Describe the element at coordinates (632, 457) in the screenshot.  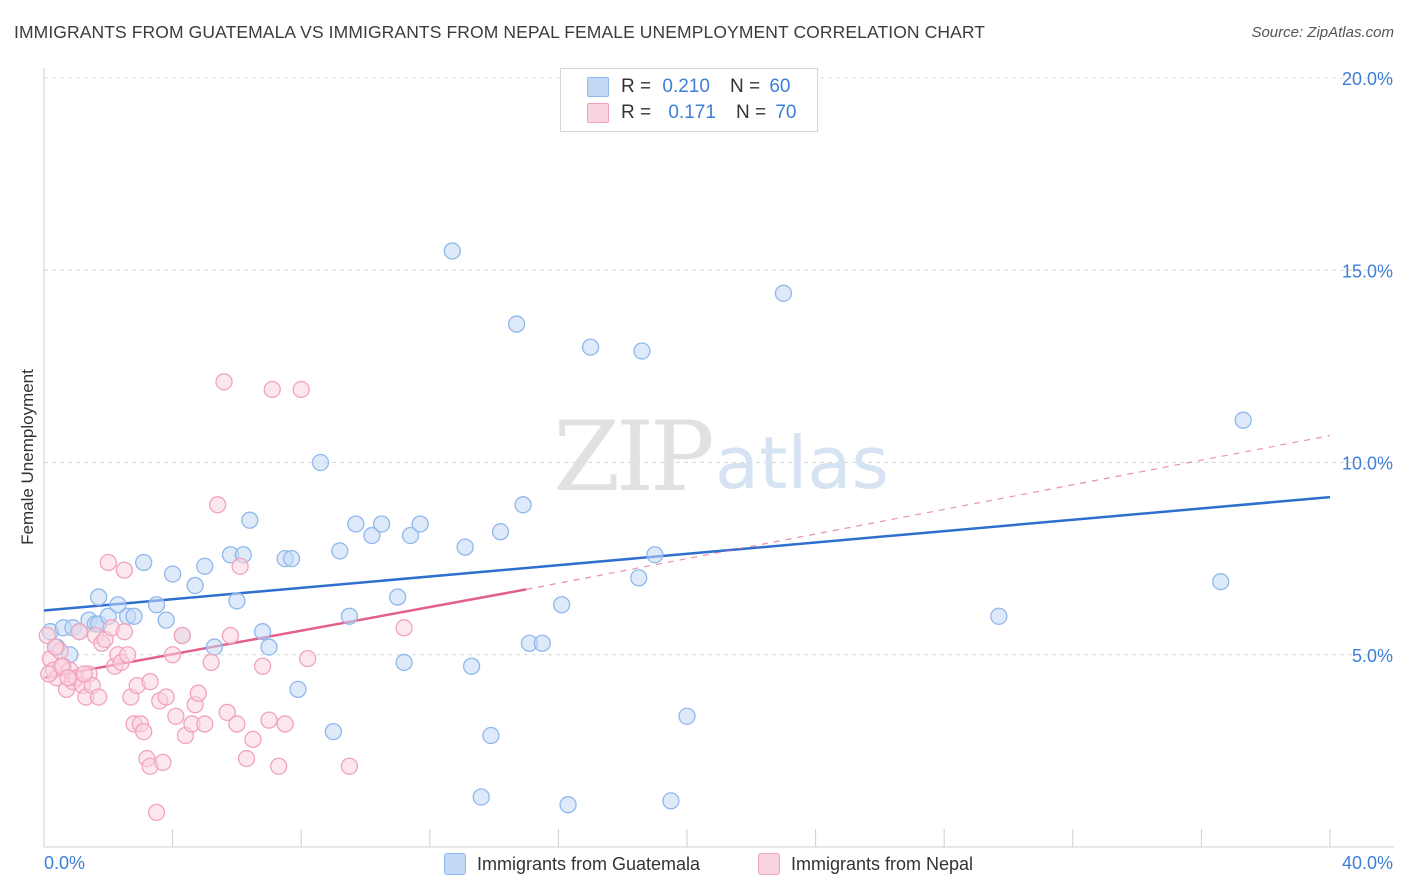
I see `watermark-zip: ZIP` at that location.